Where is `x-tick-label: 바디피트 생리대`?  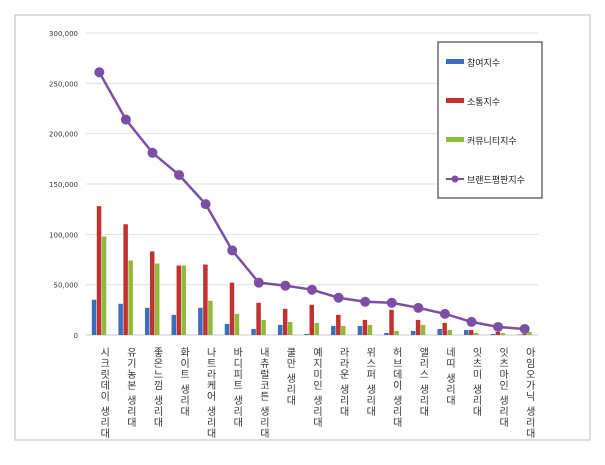
x-tick-label: 바디피트 생리대 is located at coordinates (237, 387).